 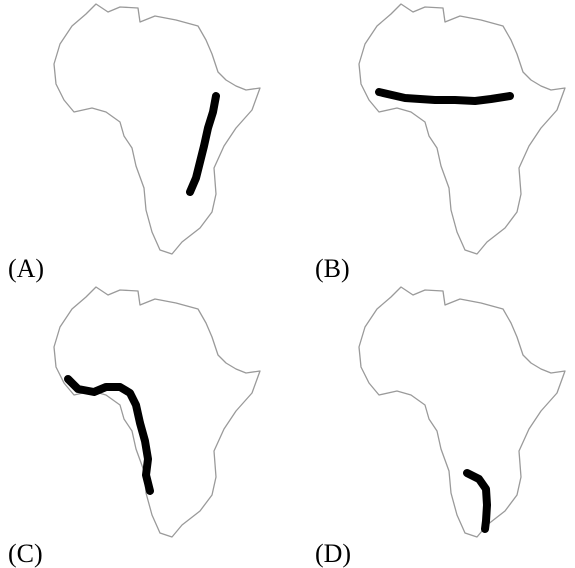 What do you see at coordinates (25, 553) in the screenshot?
I see `option-c-label: (C)` at bounding box center [25, 553].